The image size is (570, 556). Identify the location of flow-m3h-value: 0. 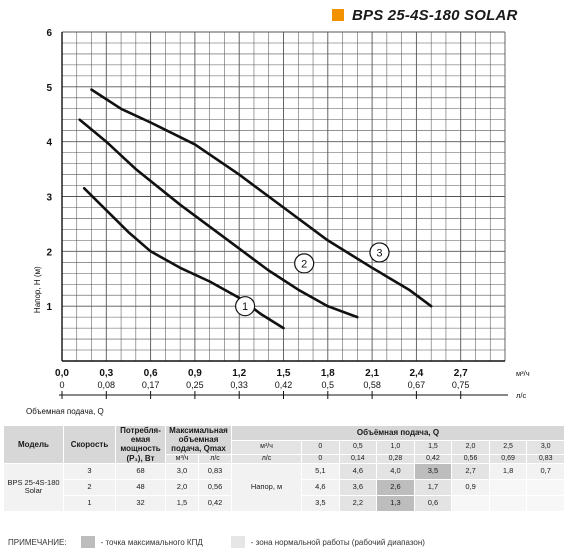
(320, 447).